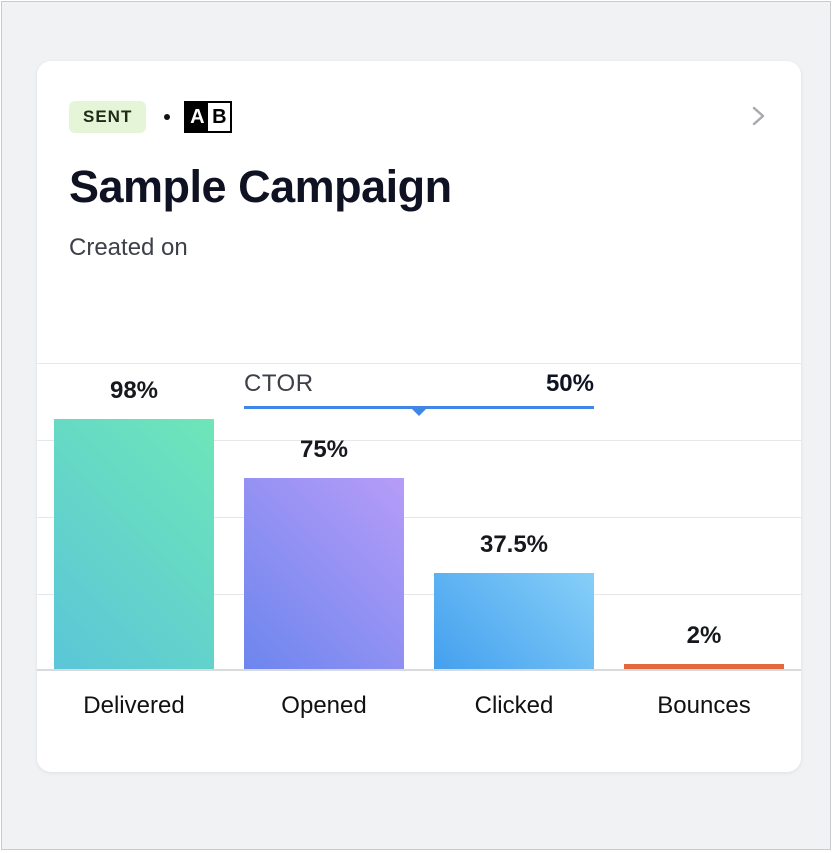 This screenshot has width=834, height=853. What do you see at coordinates (260, 186) in the screenshot?
I see `campaign-title: Sample Campaign` at bounding box center [260, 186].